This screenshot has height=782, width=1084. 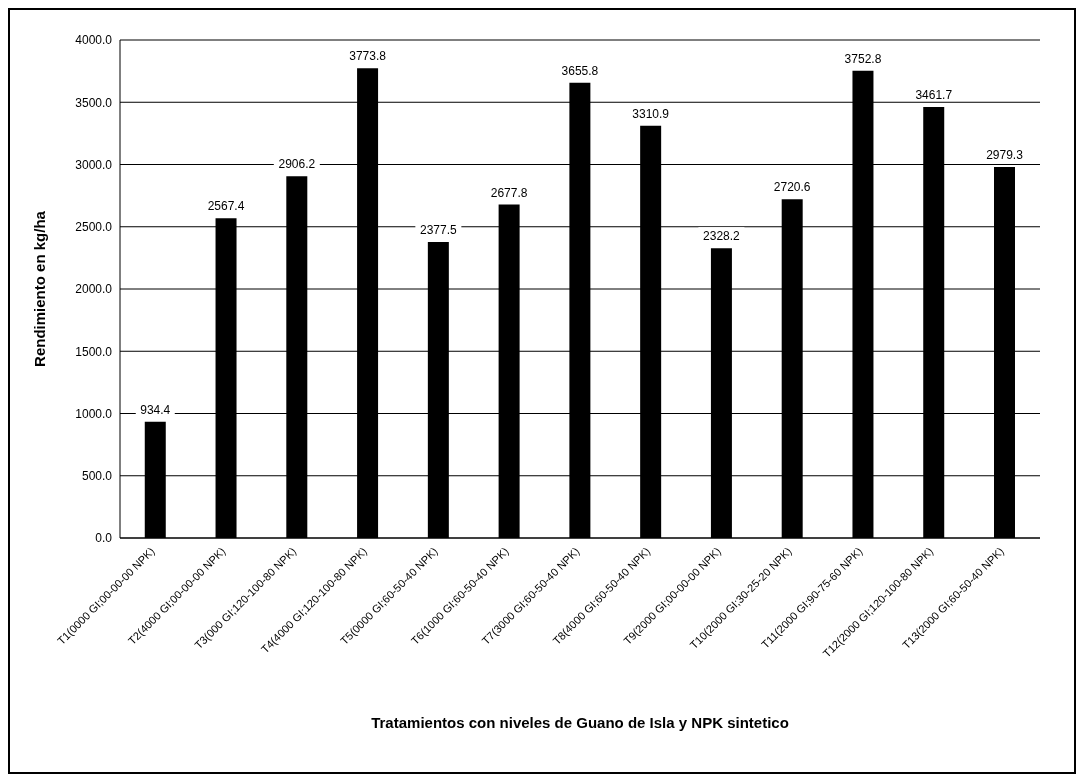 What do you see at coordinates (155, 409) in the screenshot?
I see `data-label: 934.4` at bounding box center [155, 409].